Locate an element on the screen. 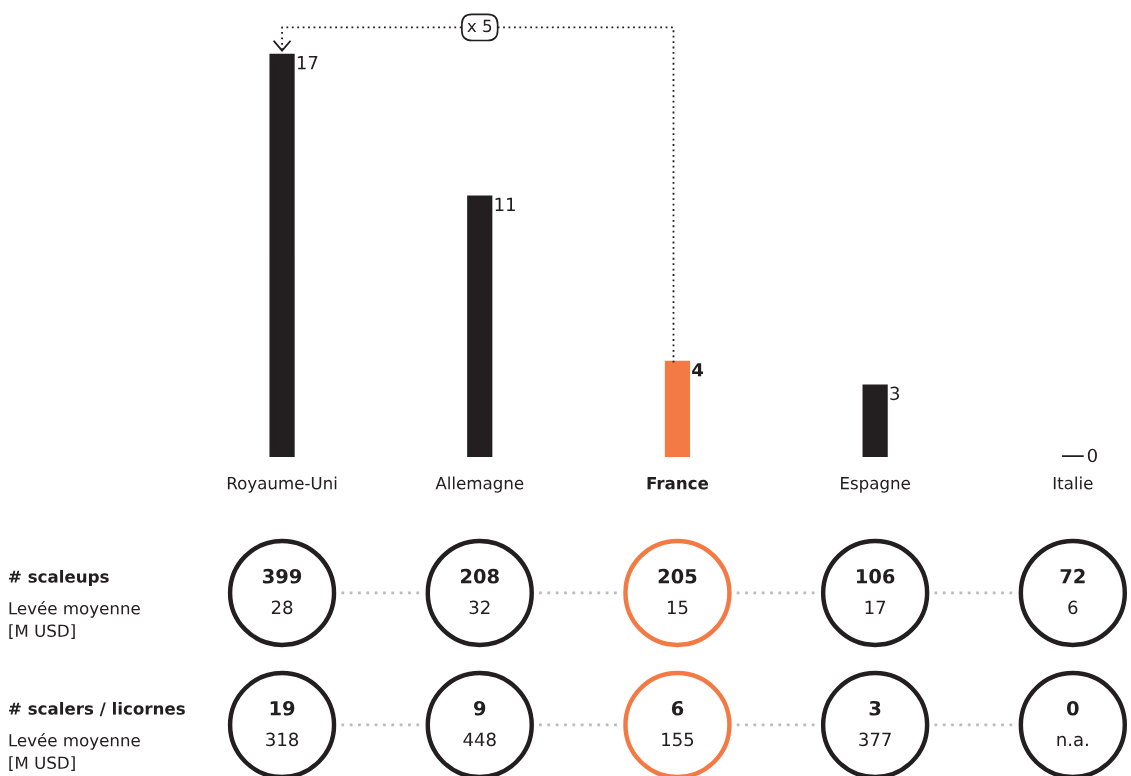 The width and height of the screenshot is (1131, 776). data-label: 155 is located at coordinates (678, 739).